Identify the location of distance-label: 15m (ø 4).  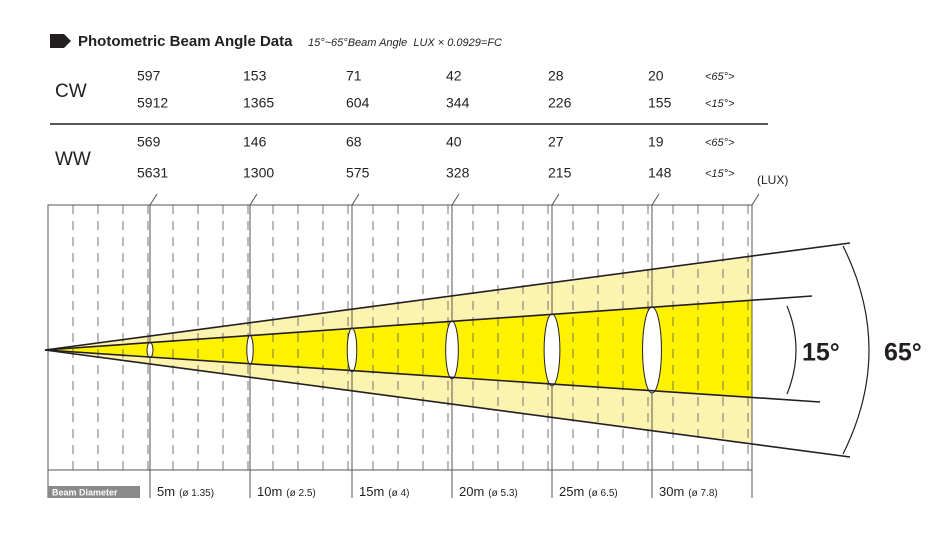
(384, 491).